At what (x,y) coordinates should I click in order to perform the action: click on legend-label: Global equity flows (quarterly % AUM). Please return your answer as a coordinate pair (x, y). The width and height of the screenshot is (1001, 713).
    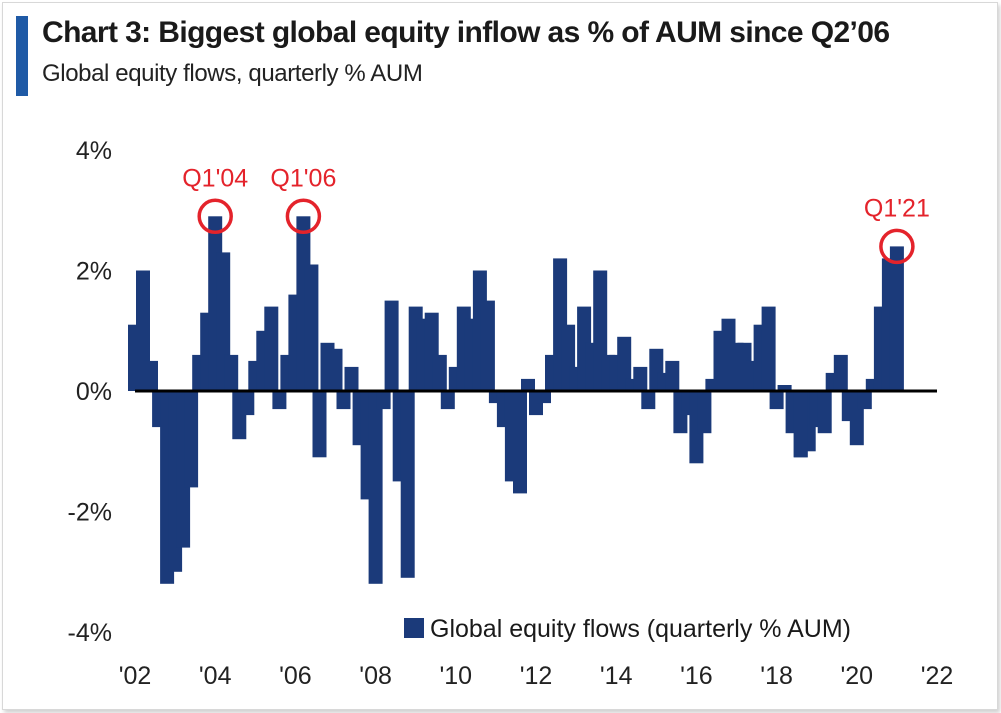
    Looking at the image, I should click on (640, 629).